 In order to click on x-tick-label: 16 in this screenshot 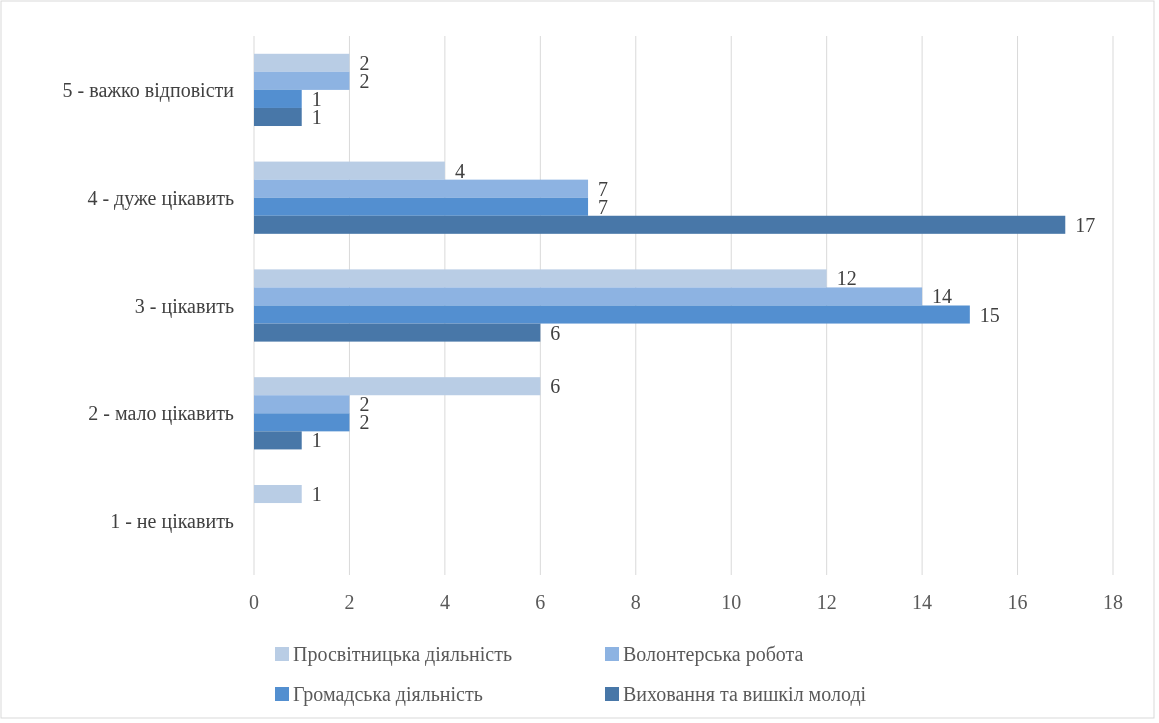, I will do `click(1017, 602)`.